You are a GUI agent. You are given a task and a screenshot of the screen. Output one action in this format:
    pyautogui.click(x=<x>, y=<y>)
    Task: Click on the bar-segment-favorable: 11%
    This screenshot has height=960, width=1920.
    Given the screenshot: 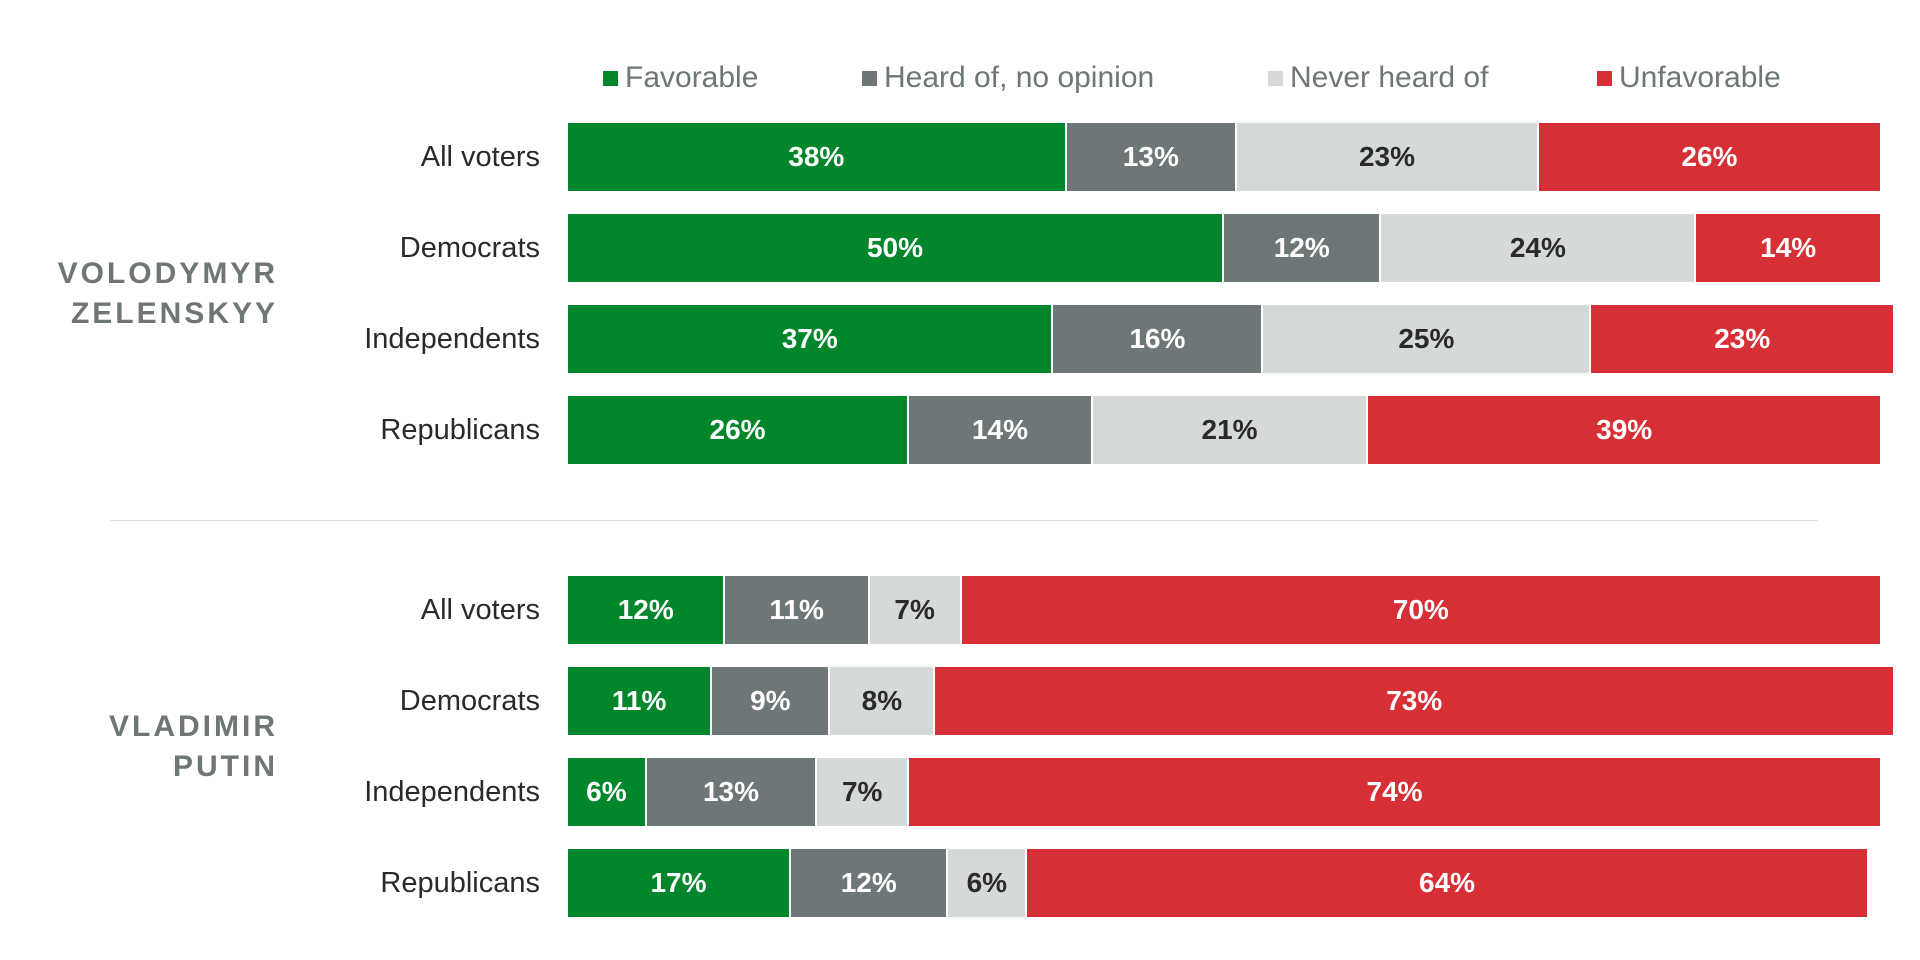 What is the action you would take?
    pyautogui.click(x=639, y=701)
    